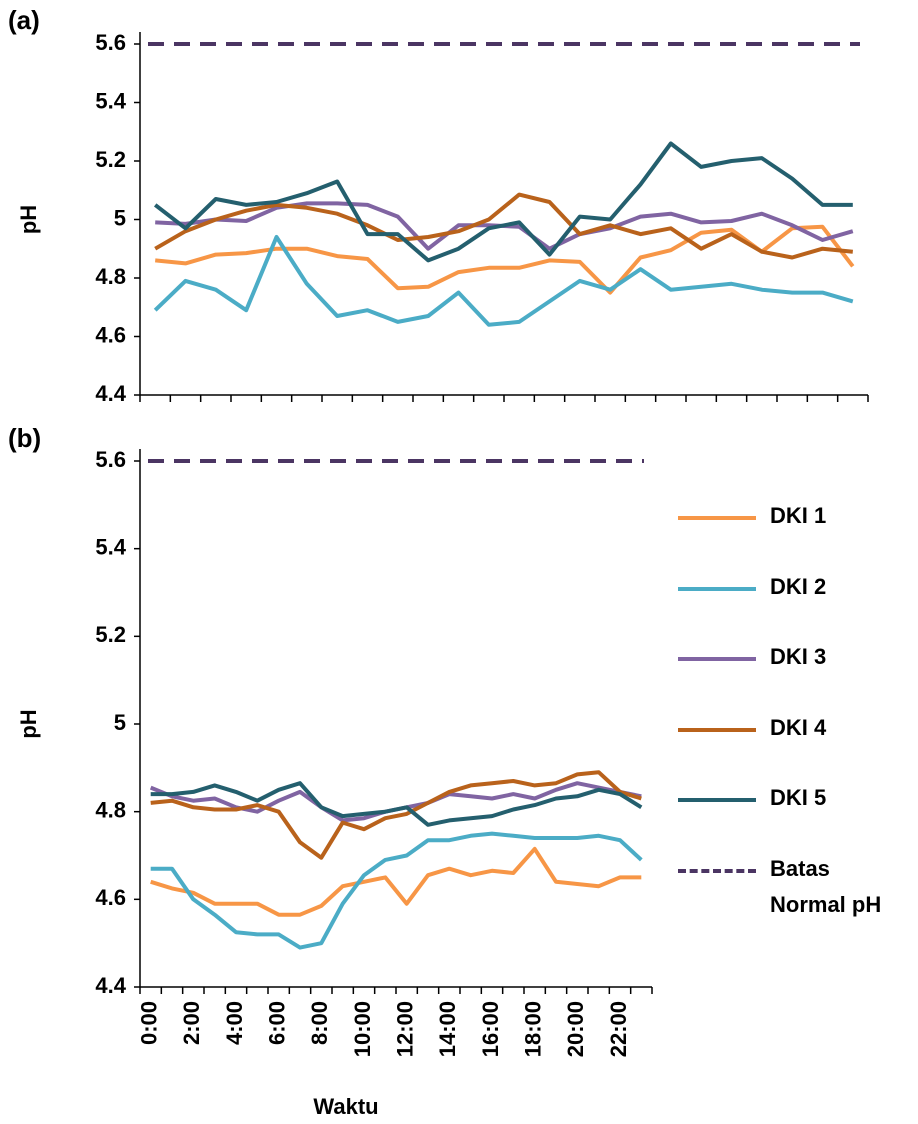 The image size is (918, 1124). Describe the element at coordinates (826, 886) in the screenshot. I see `legend-label: Batas Normal pH` at that location.